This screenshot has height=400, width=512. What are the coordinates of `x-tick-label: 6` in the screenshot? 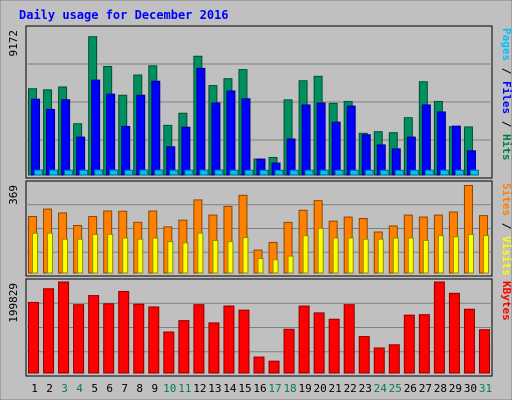 It's located at (109, 388).